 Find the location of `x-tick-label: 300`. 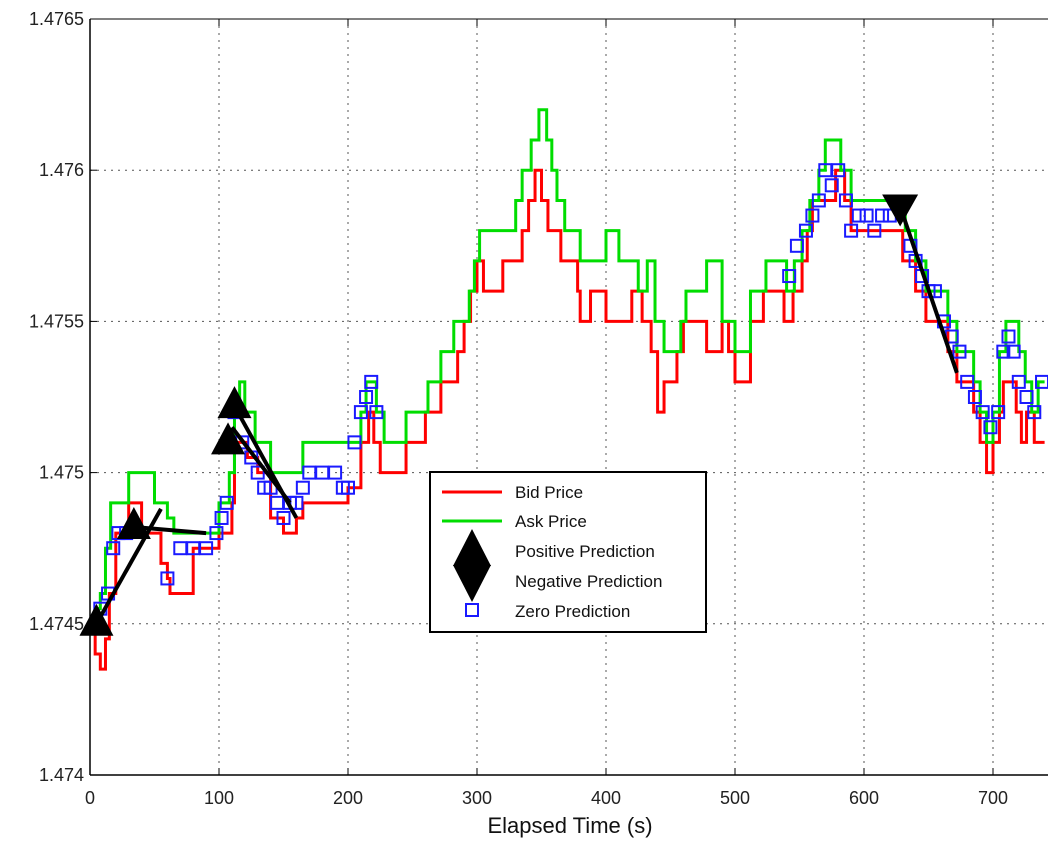

x-tick-label: 300 is located at coordinates (477, 798).